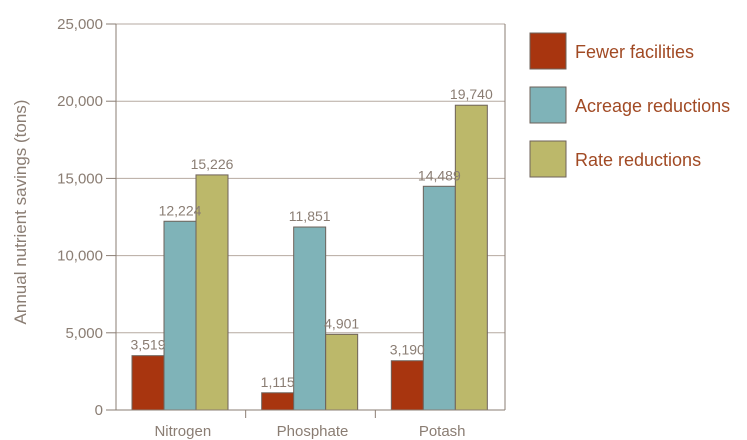 Image resolution: width=747 pixels, height=440 pixels. What do you see at coordinates (80, 101) in the screenshot?
I see `y-tick-label: 20,000` at bounding box center [80, 101].